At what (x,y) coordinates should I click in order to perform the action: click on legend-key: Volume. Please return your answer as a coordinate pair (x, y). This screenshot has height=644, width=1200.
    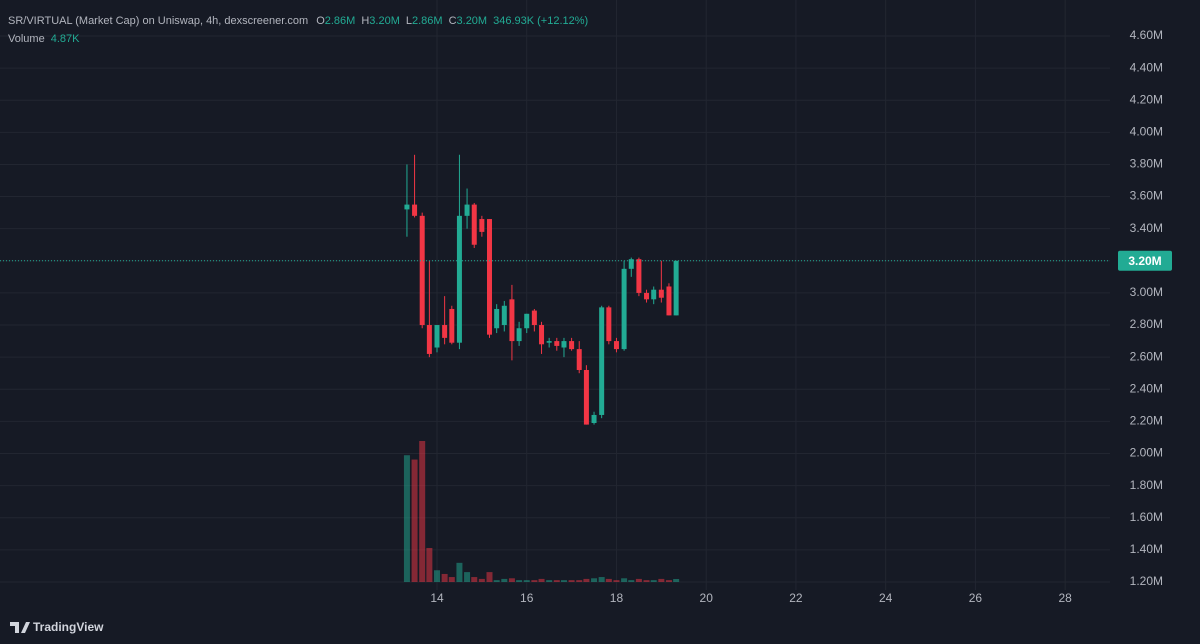
    Looking at the image, I should click on (26, 39).